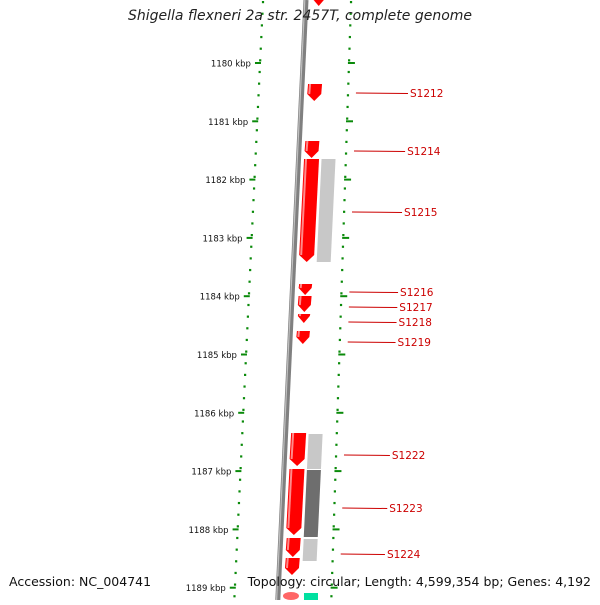 This screenshot has height=605, width=600. What do you see at coordinates (310, 550) in the screenshot?
I see `reverse-gene-s1224` at bounding box center [310, 550].